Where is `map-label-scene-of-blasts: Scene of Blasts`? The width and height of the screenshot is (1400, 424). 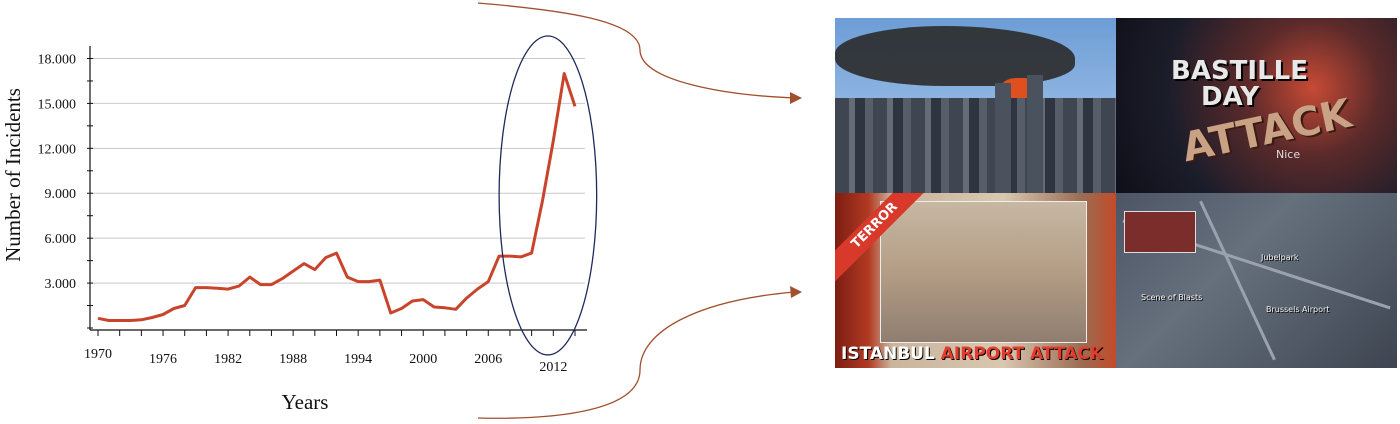 map-label-scene-of-blasts: Scene of Blasts is located at coordinates (1172, 297).